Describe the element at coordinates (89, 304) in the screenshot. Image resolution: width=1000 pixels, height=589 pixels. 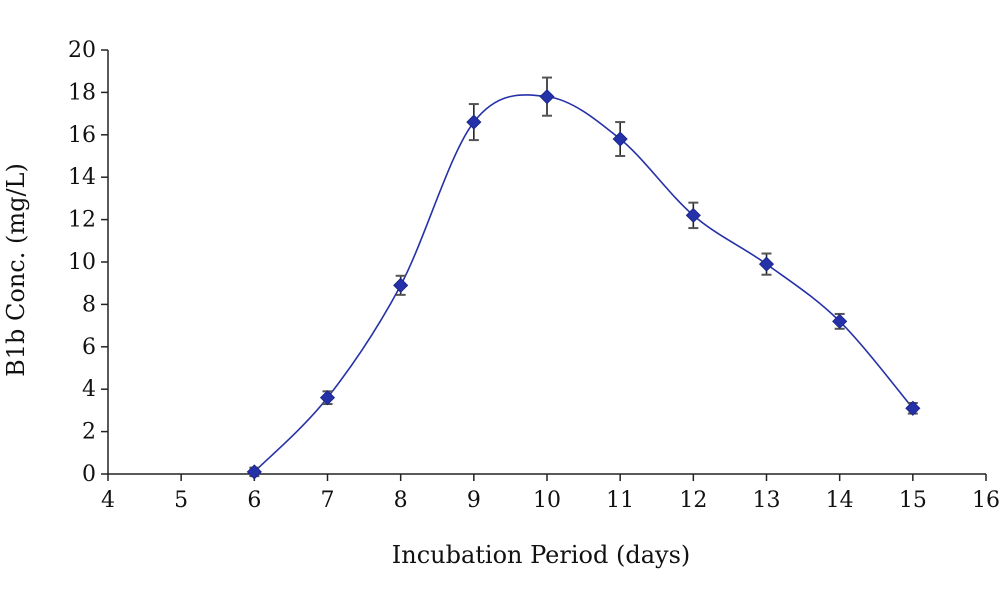
I see `y-tick-label: 8` at that location.